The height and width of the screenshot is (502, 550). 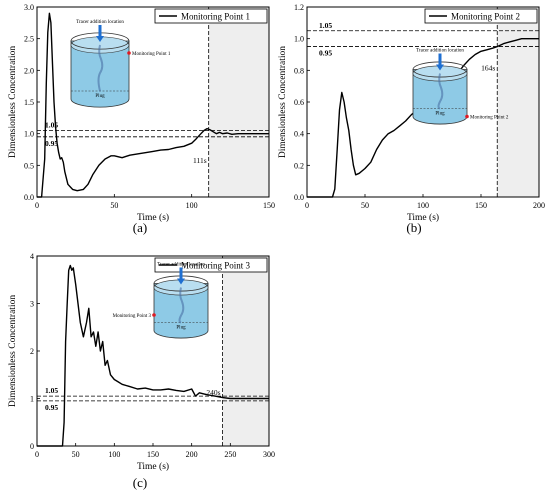 What do you see at coordinates (32, 399) in the screenshot?
I see `y-tick-label: 1` at bounding box center [32, 399].